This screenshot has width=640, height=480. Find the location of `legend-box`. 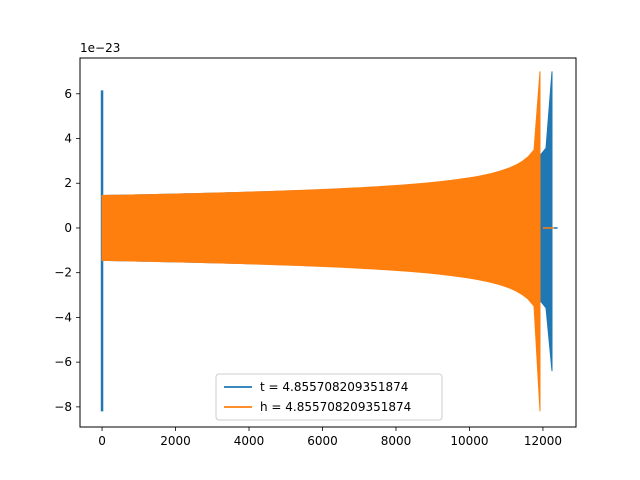

legend-box is located at coordinates (329, 397).